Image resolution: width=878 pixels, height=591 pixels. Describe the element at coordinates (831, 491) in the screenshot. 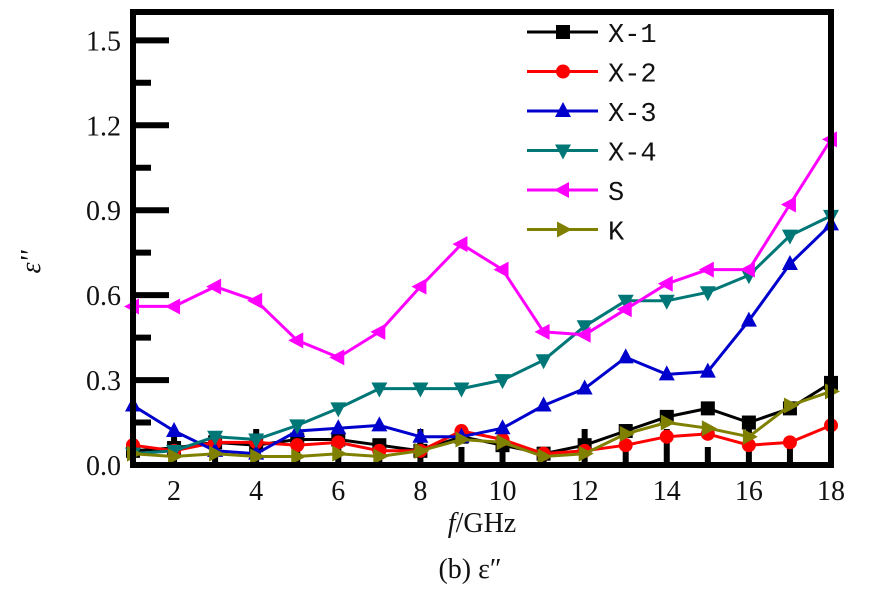

I see `x-tick-label: 18` at that location.